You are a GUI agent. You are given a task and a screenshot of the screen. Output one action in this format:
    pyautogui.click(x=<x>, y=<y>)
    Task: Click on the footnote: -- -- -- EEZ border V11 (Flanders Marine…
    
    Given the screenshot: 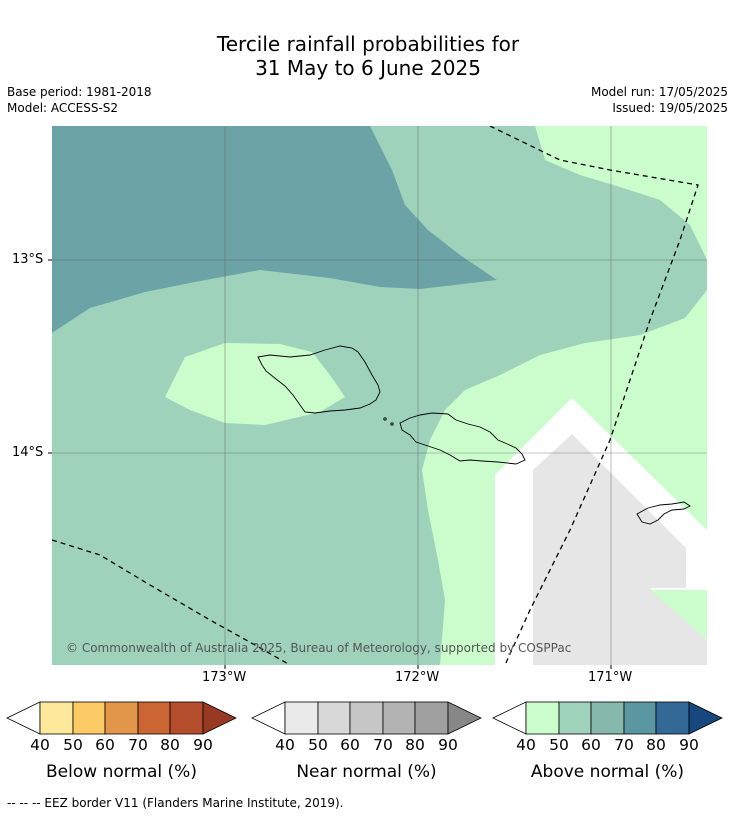 What is the action you would take?
    pyautogui.click(x=175, y=803)
    